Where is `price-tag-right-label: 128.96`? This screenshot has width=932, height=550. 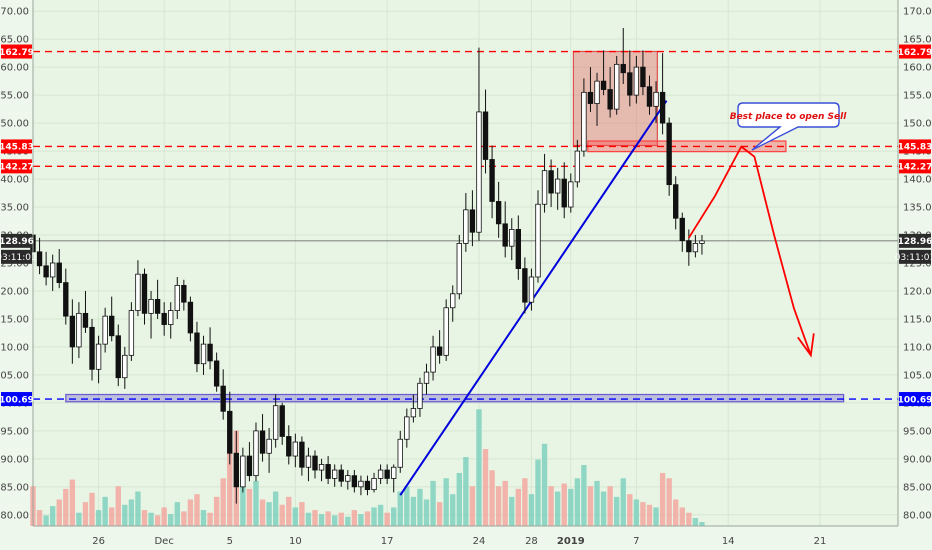
price-tag-right-label: 128.96 is located at coordinates (915, 242).